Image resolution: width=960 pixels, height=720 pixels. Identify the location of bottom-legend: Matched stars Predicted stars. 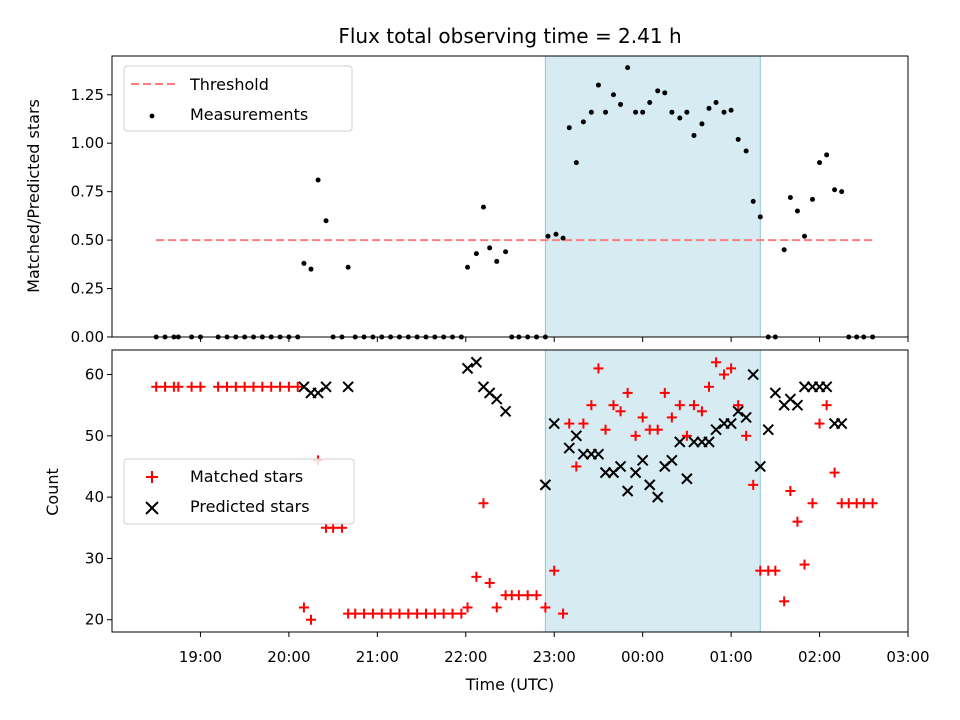
(239, 491).